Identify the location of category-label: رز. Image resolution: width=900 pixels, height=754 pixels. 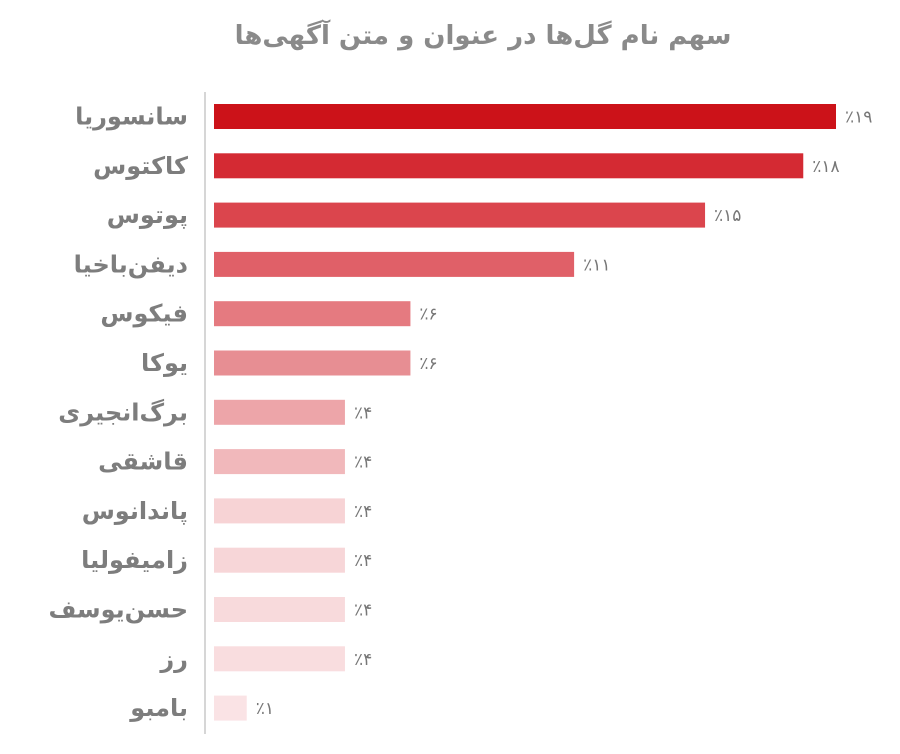
(173, 659).